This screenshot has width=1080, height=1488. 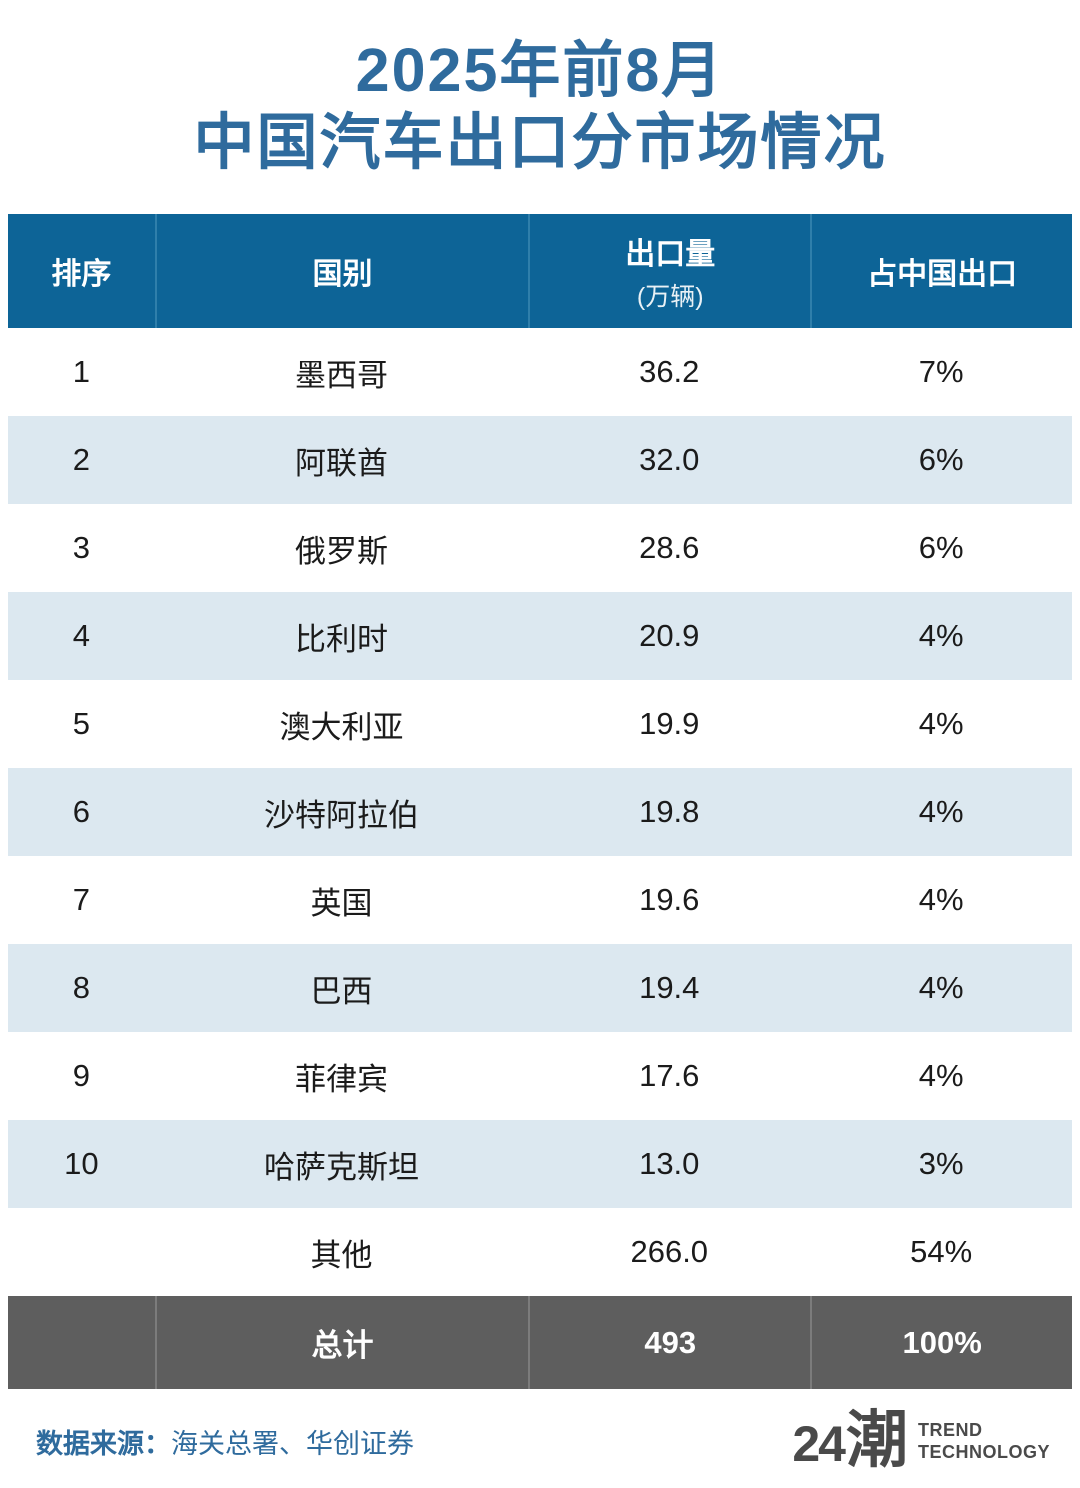 I want to click on cell-volume: 28.6, so click(x=669, y=547).